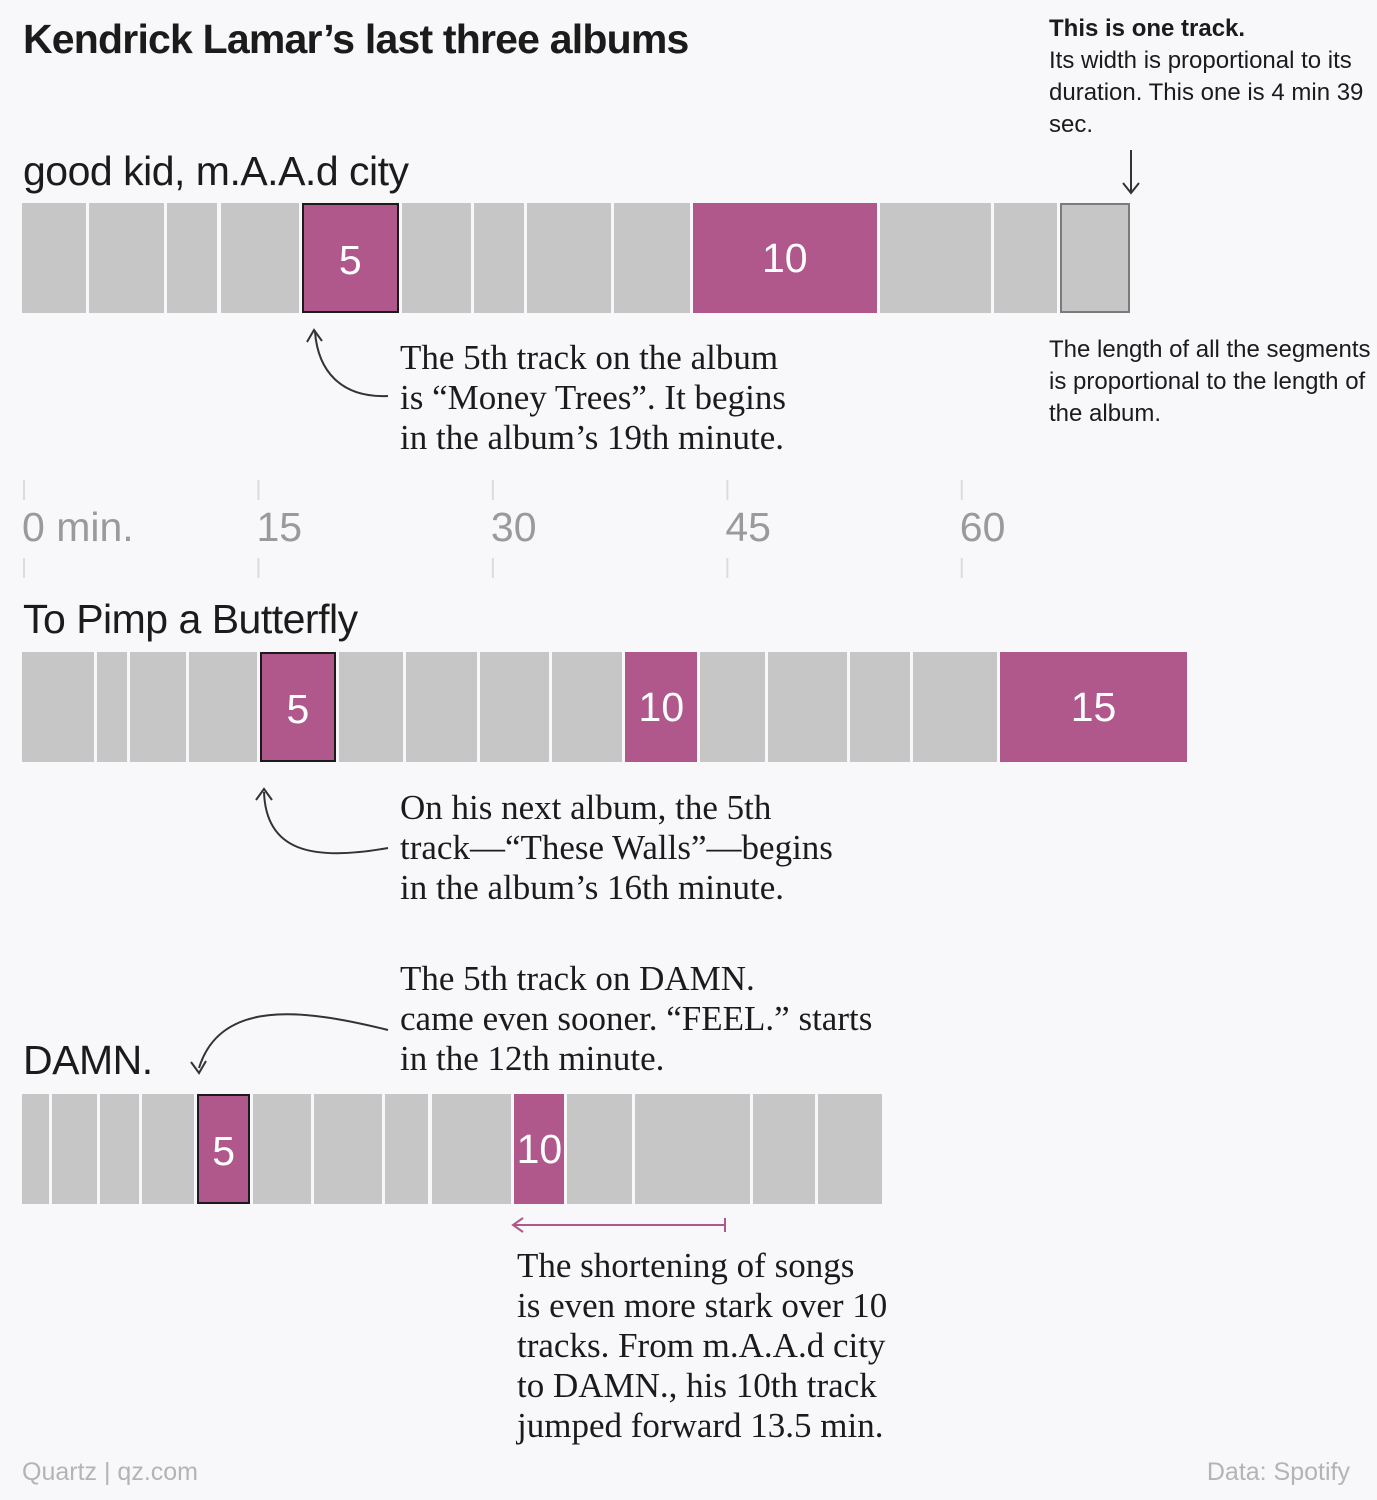 The height and width of the screenshot is (1500, 1377). I want to click on shorten-note-line: jumped forward 13.5 min., so click(700, 1425).